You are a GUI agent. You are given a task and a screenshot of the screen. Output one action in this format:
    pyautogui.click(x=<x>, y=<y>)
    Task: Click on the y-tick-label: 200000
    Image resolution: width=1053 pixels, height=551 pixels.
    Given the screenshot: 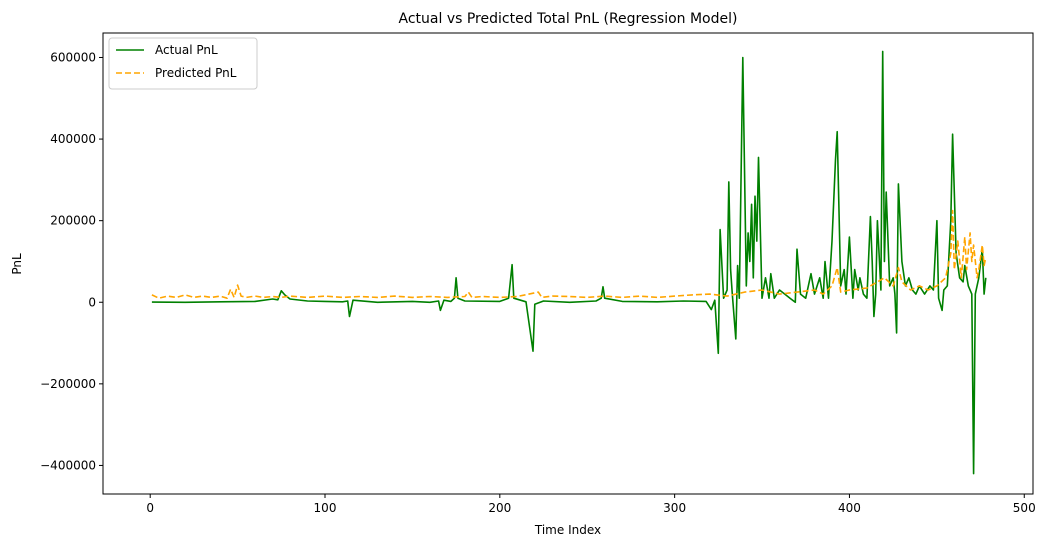 What is the action you would take?
    pyautogui.click(x=73, y=221)
    